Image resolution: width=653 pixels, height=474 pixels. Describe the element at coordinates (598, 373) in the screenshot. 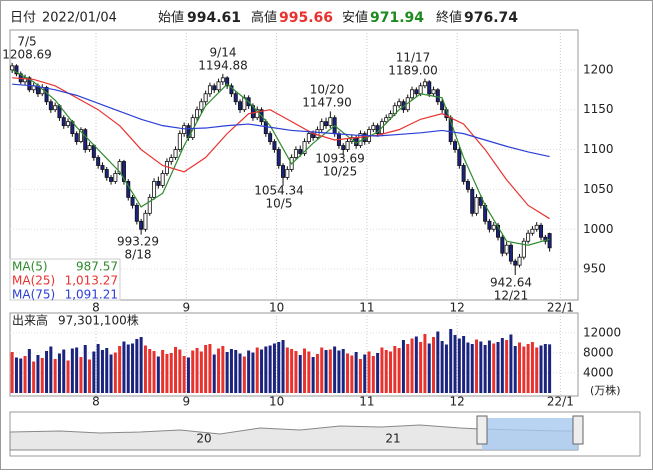

I see `y-tick-label: 4000` at that location.